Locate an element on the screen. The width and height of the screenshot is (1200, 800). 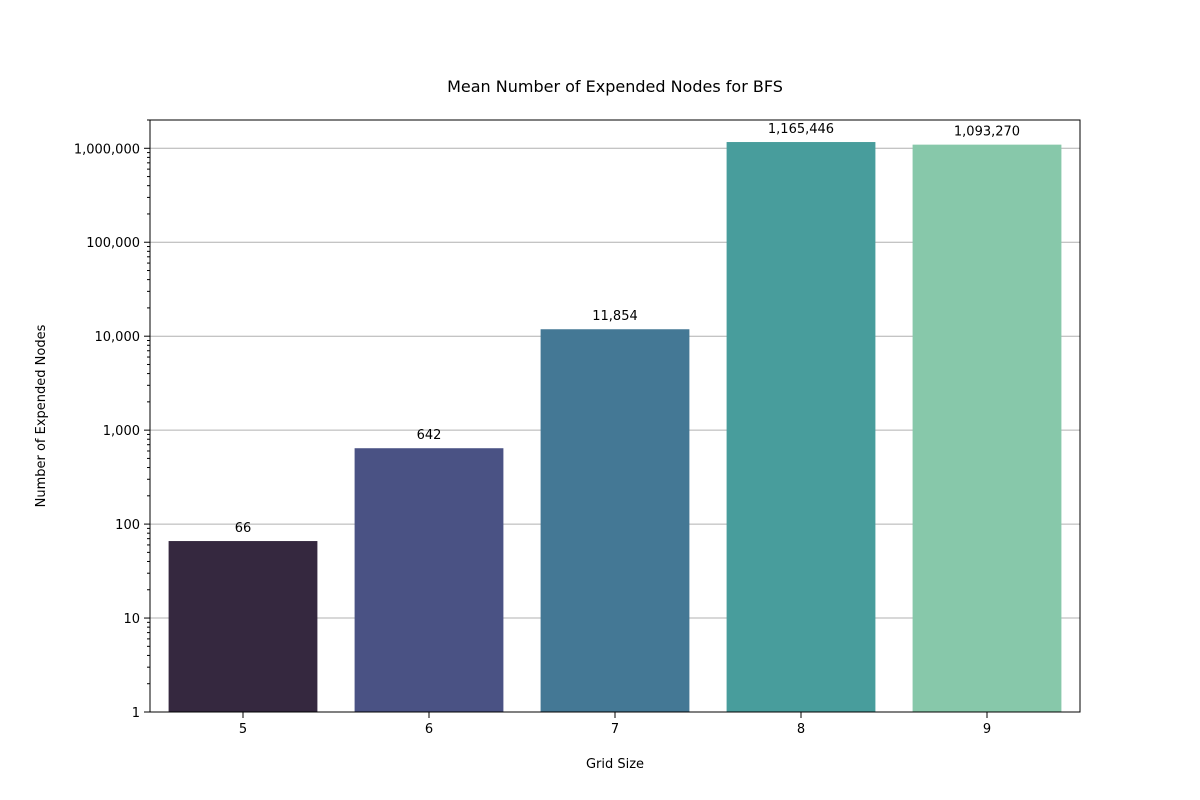
x-tick-label: 6 is located at coordinates (429, 729).